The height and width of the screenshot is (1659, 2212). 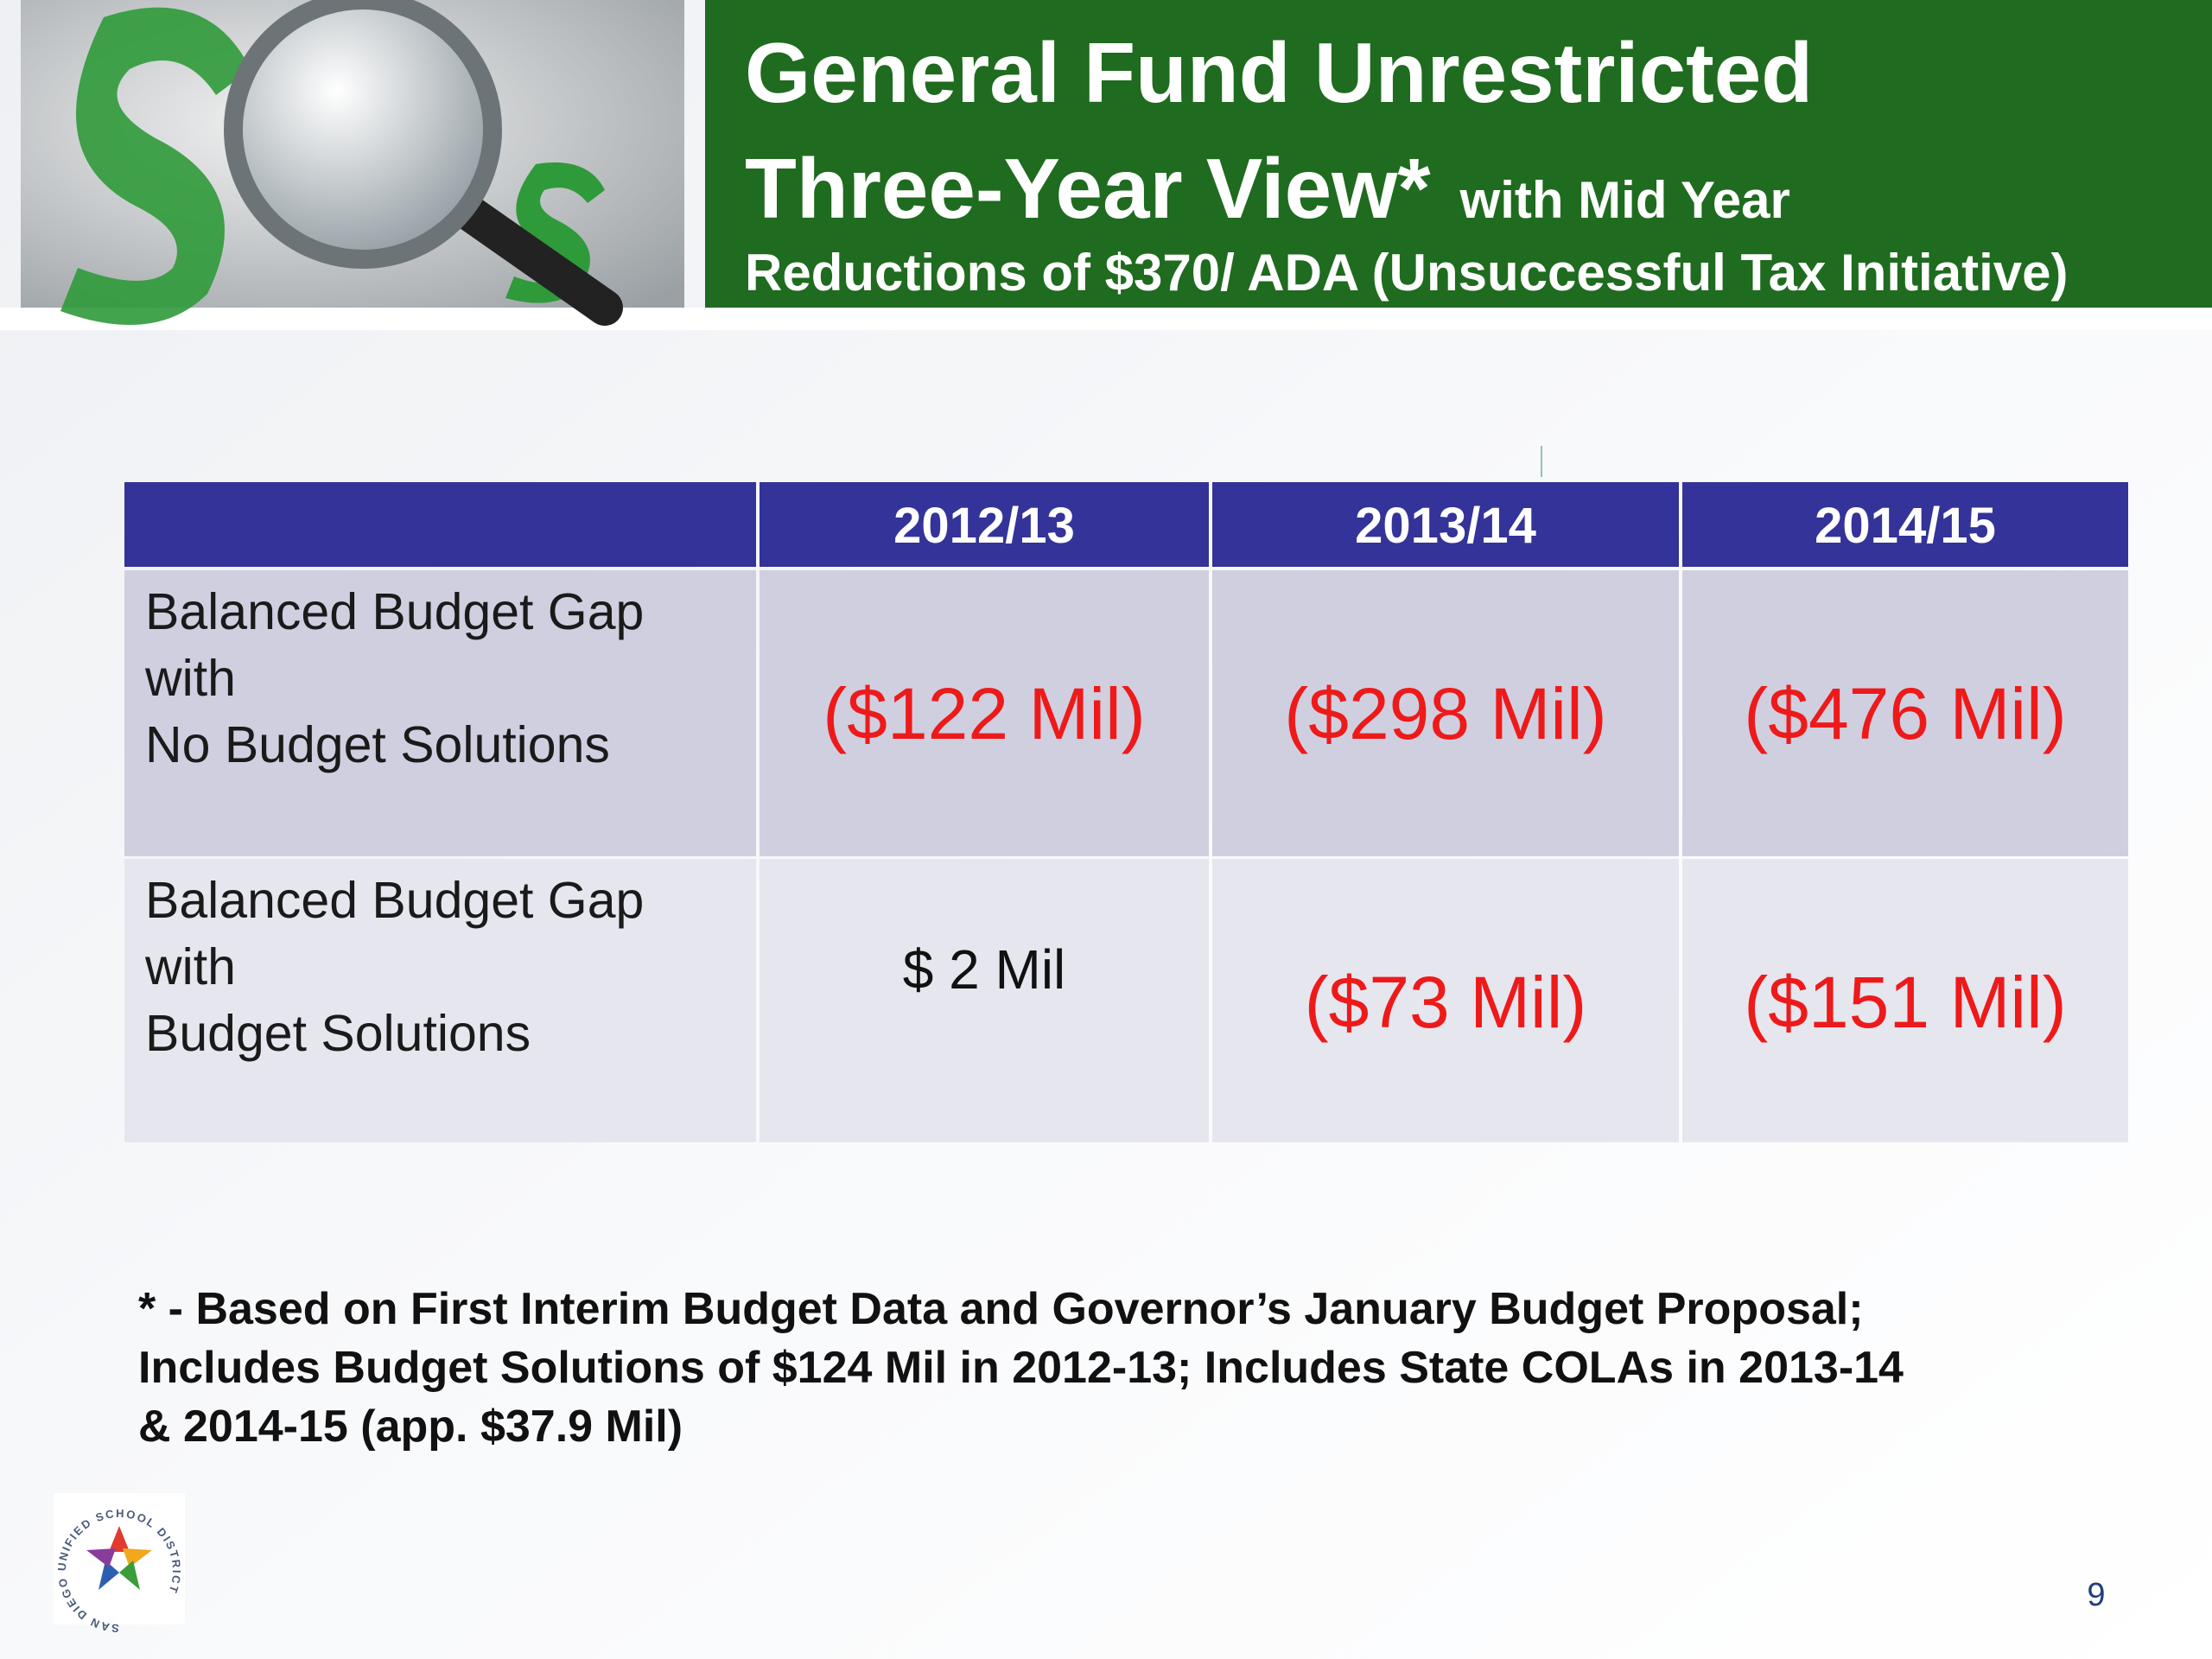 I want to click on page-number: 9, so click(x=2096, y=1595).